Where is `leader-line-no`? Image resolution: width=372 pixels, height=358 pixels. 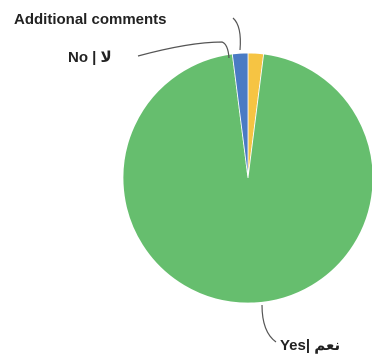 leader-line-no is located at coordinates (183, 50).